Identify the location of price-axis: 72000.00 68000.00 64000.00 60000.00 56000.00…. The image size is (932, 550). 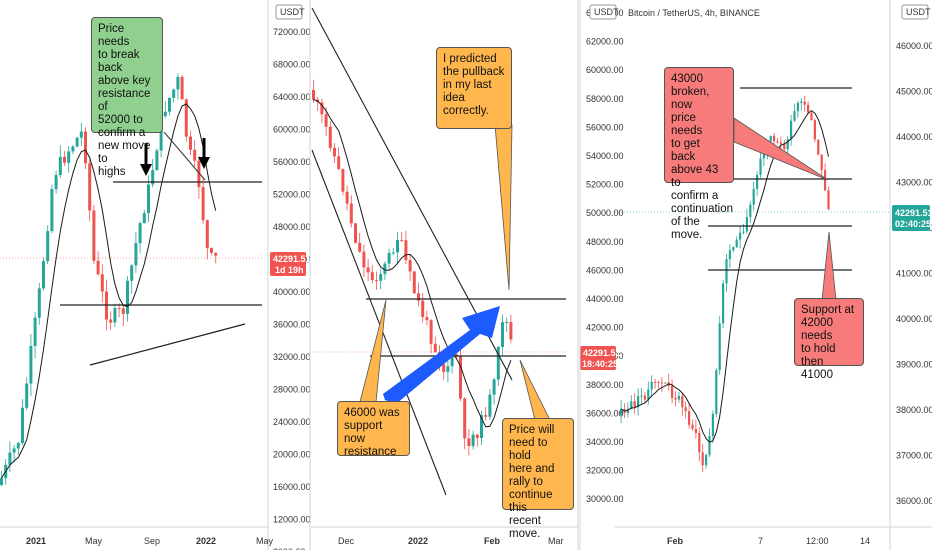
(292, 288).